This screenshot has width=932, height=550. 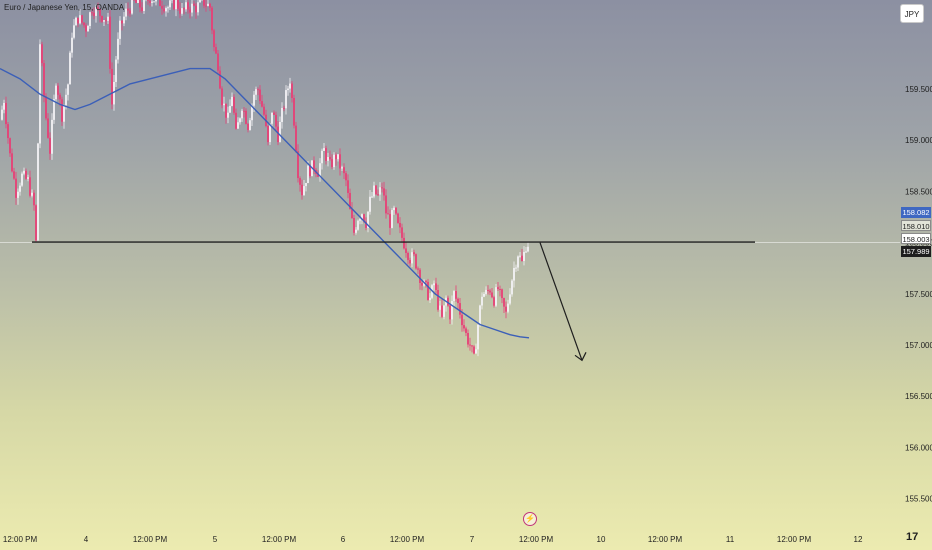 I want to click on arrow-line, so click(x=561, y=301).